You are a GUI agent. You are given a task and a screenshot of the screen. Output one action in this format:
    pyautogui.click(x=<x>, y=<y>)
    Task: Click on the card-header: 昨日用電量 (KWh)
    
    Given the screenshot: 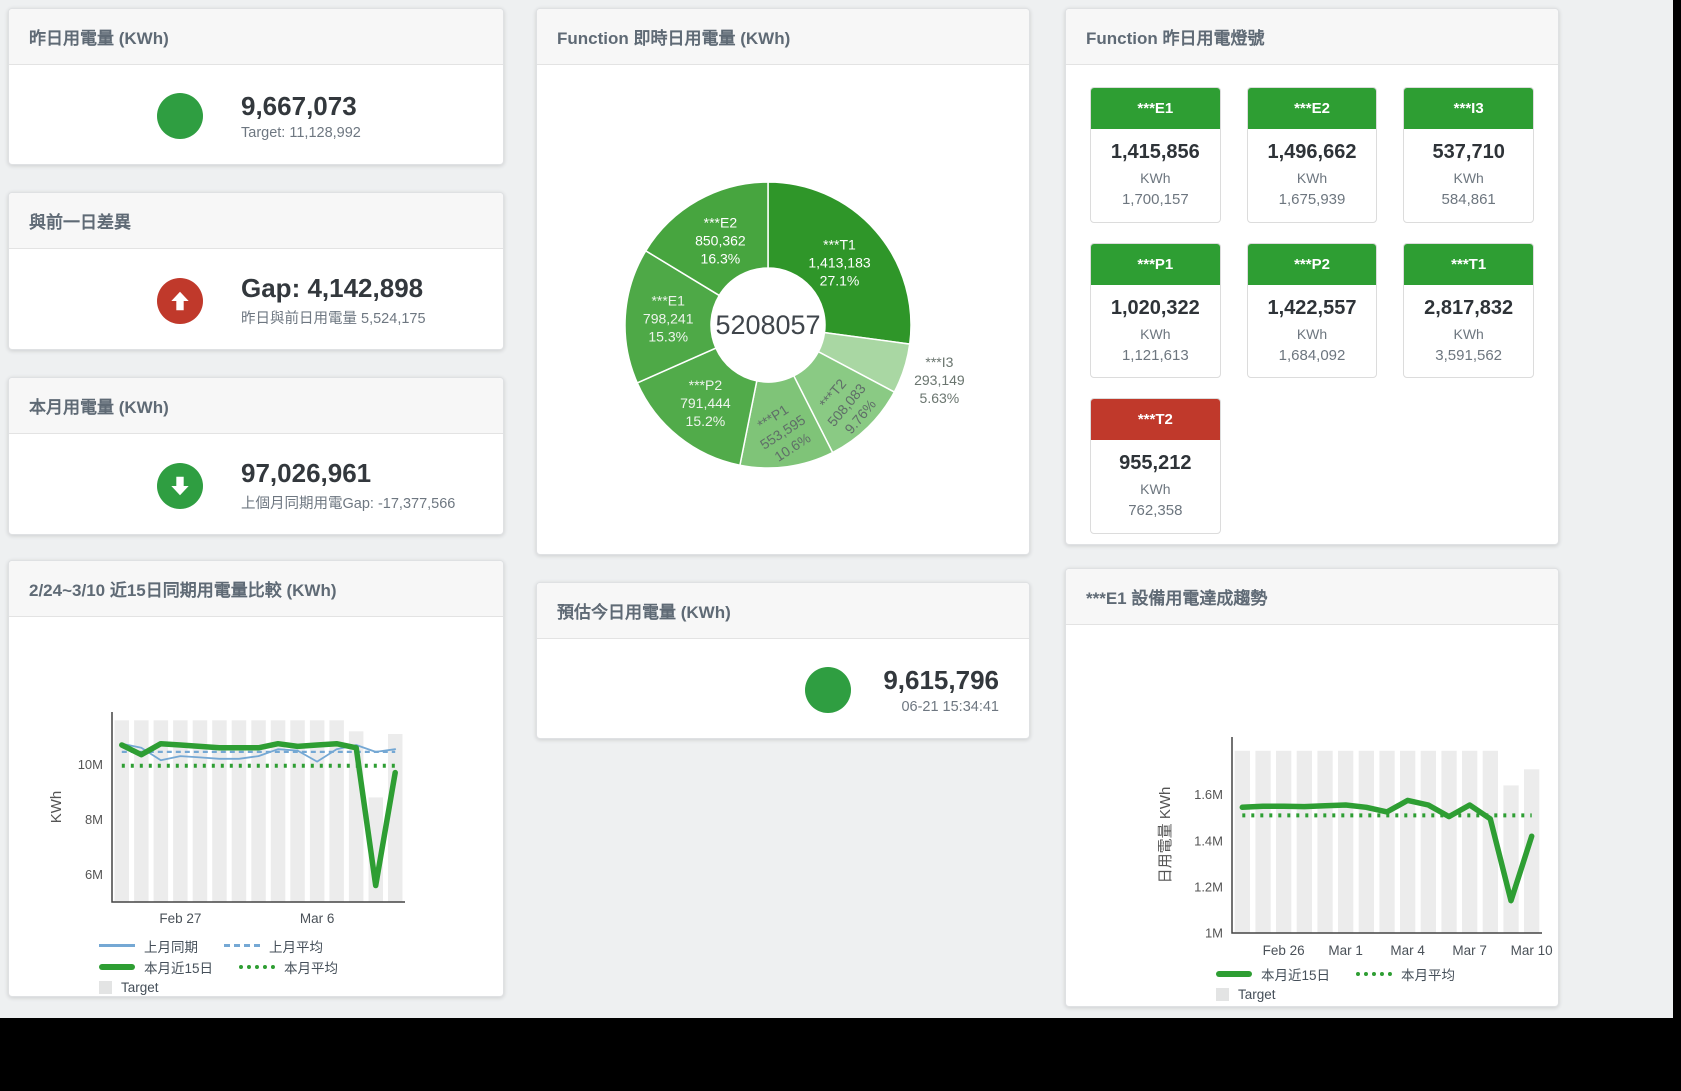 What is the action you would take?
    pyautogui.click(x=256, y=37)
    